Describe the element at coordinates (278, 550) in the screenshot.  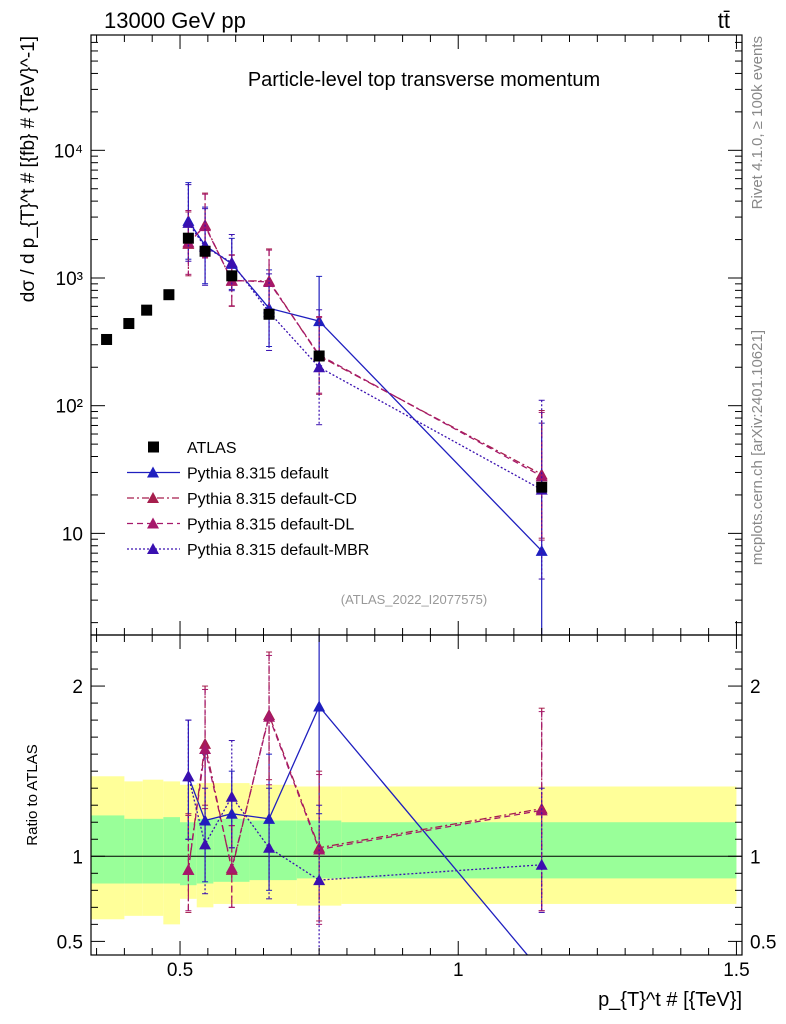
I see `legend-label: Pythia 8.315 default-MBR` at that location.